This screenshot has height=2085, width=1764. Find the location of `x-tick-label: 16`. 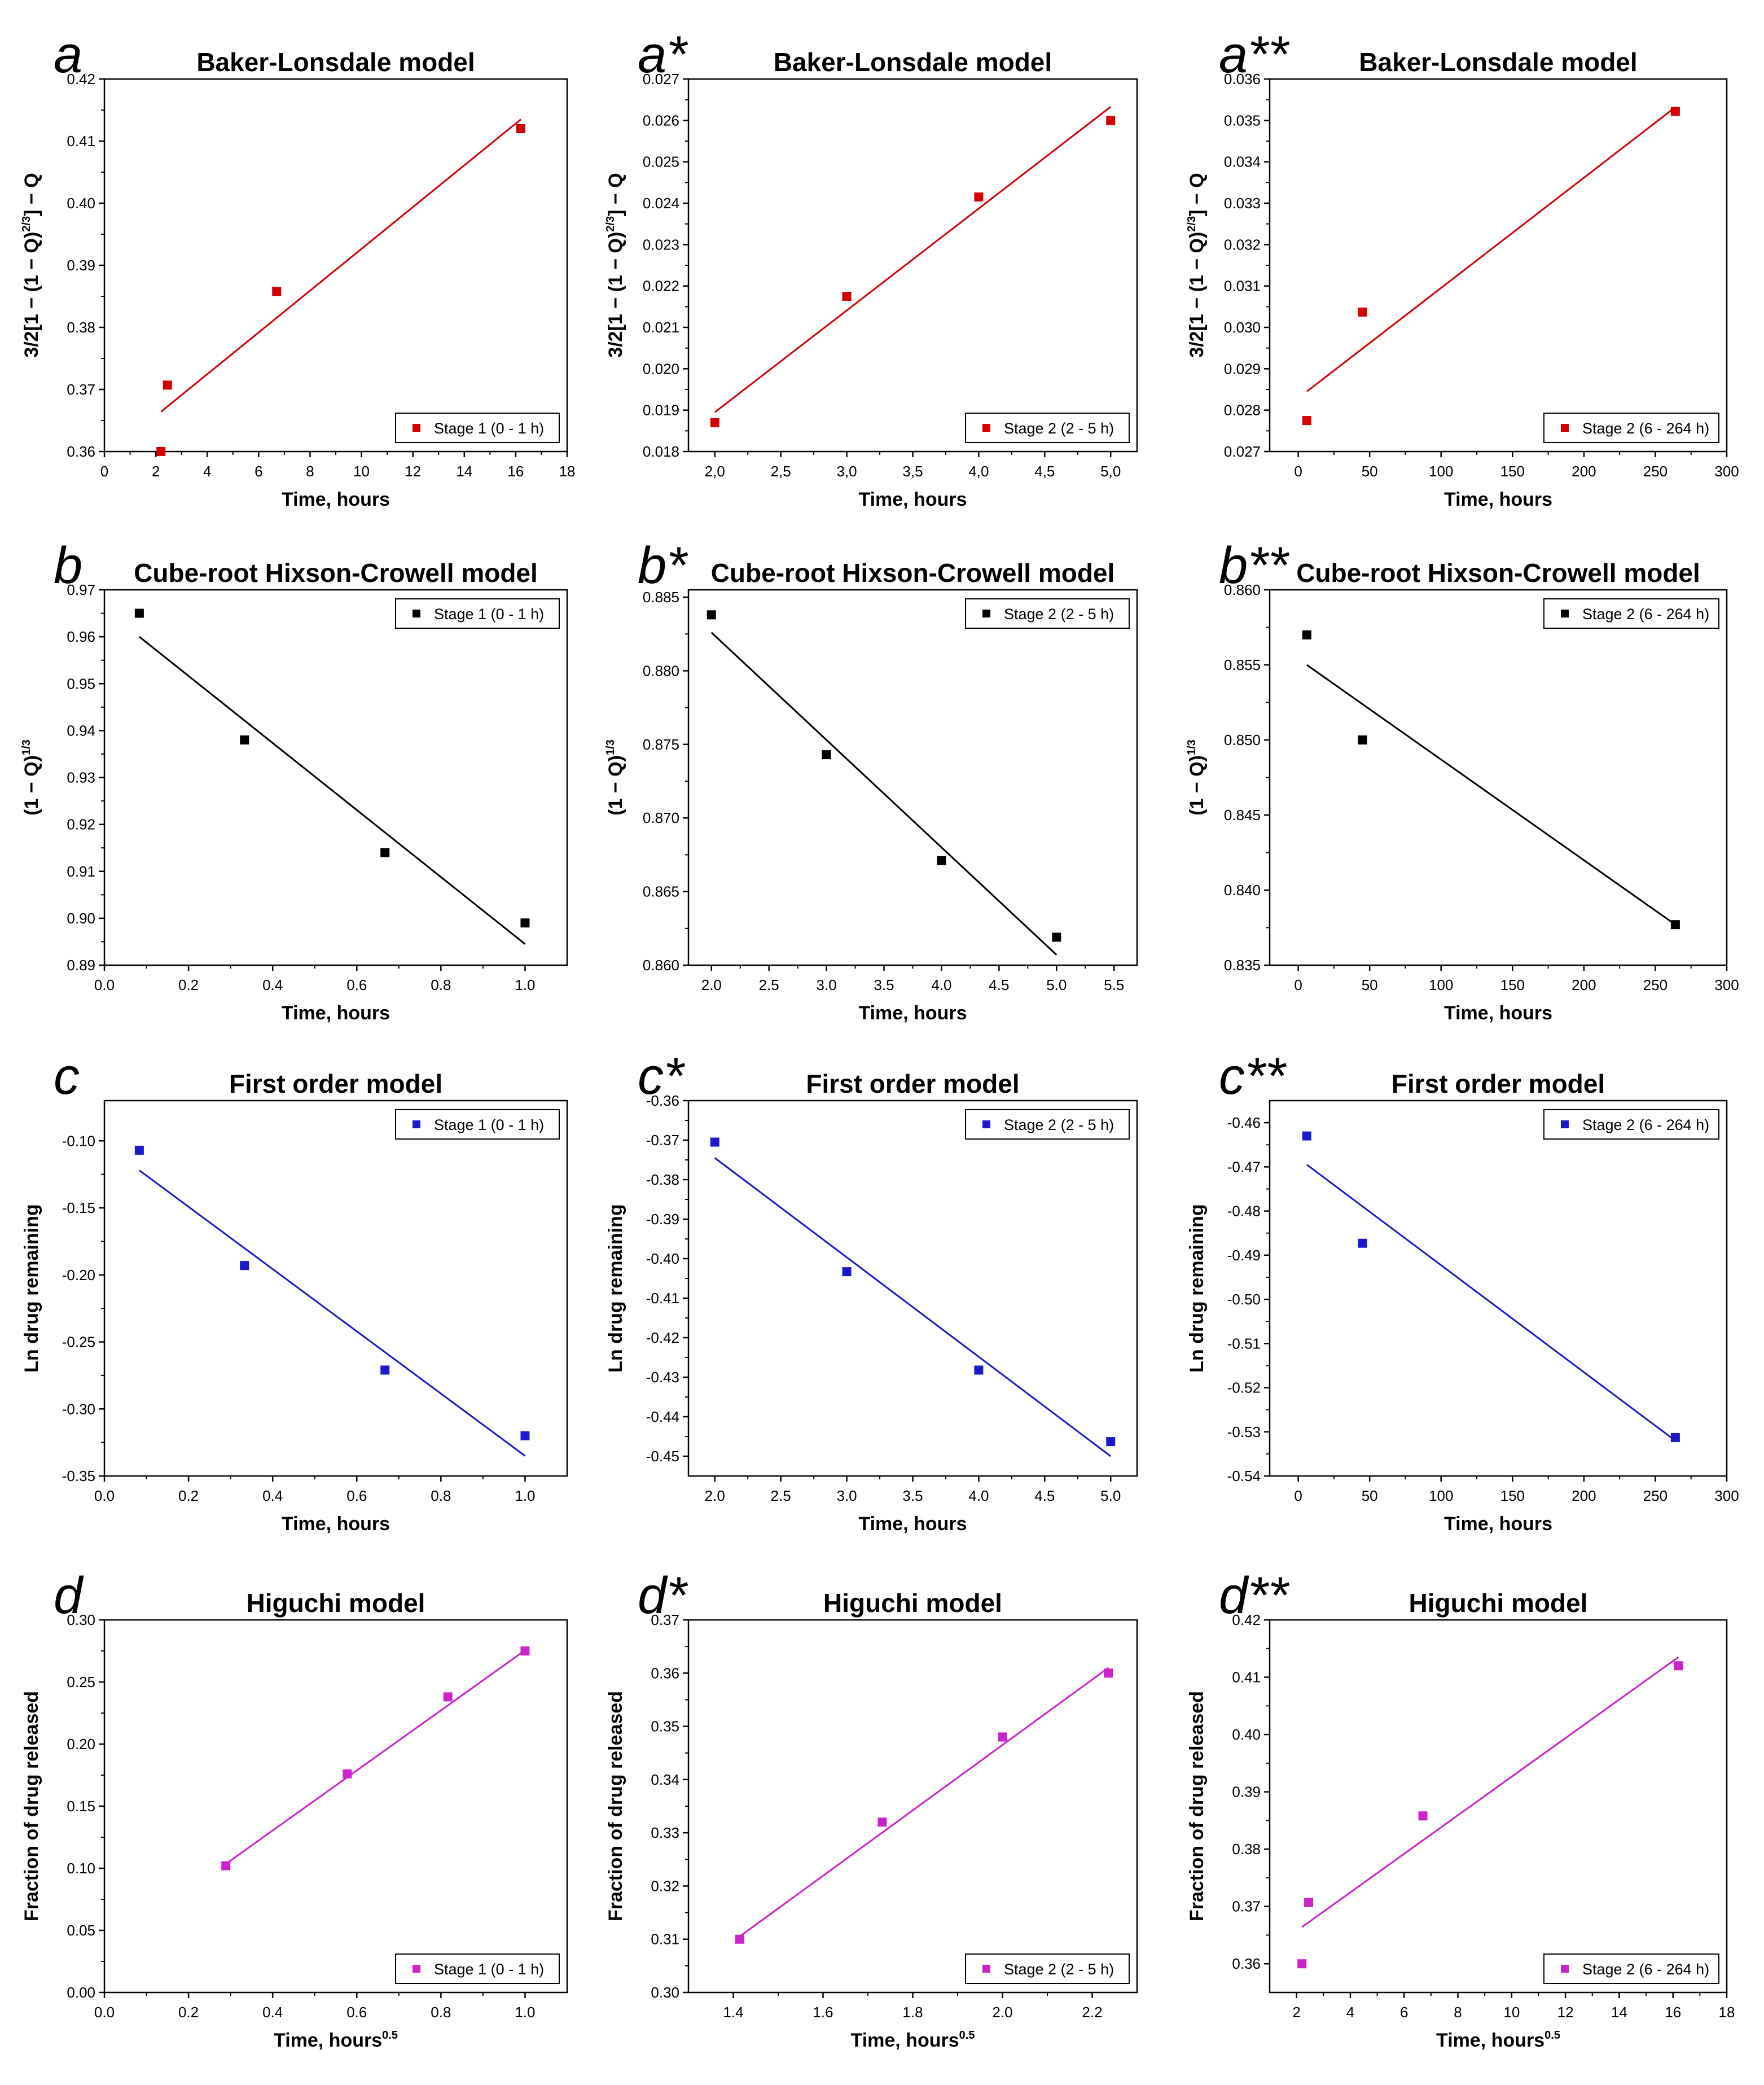

x-tick-label: 16 is located at coordinates (515, 472).